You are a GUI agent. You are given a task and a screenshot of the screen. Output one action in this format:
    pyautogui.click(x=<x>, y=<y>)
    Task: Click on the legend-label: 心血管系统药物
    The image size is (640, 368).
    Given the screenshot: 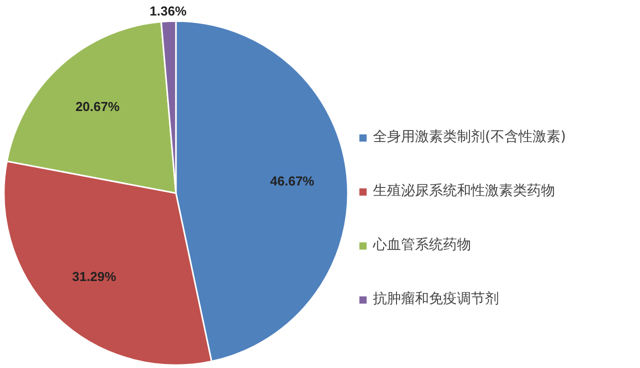 What is the action you would take?
    pyautogui.click(x=422, y=245)
    